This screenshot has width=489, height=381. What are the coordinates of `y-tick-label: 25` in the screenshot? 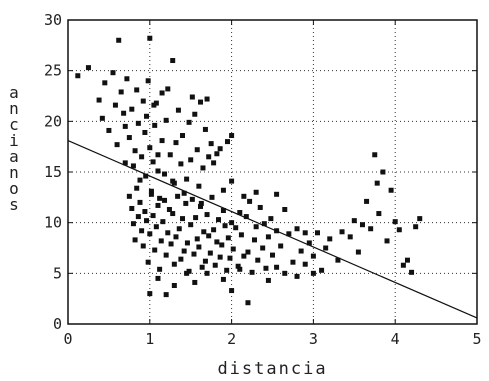 It's located at (53, 71).